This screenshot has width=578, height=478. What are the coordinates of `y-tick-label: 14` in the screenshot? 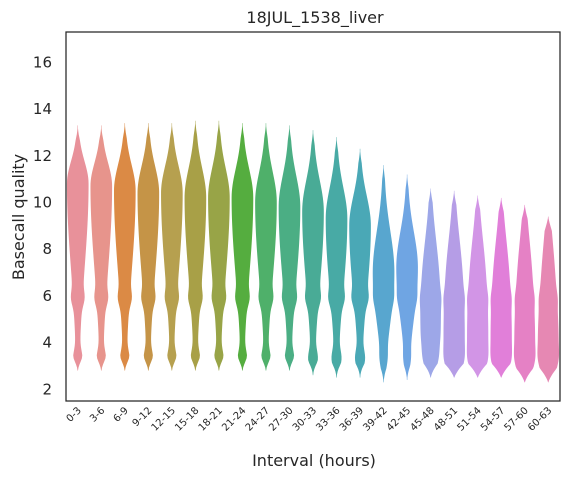 It's located at (42, 109).